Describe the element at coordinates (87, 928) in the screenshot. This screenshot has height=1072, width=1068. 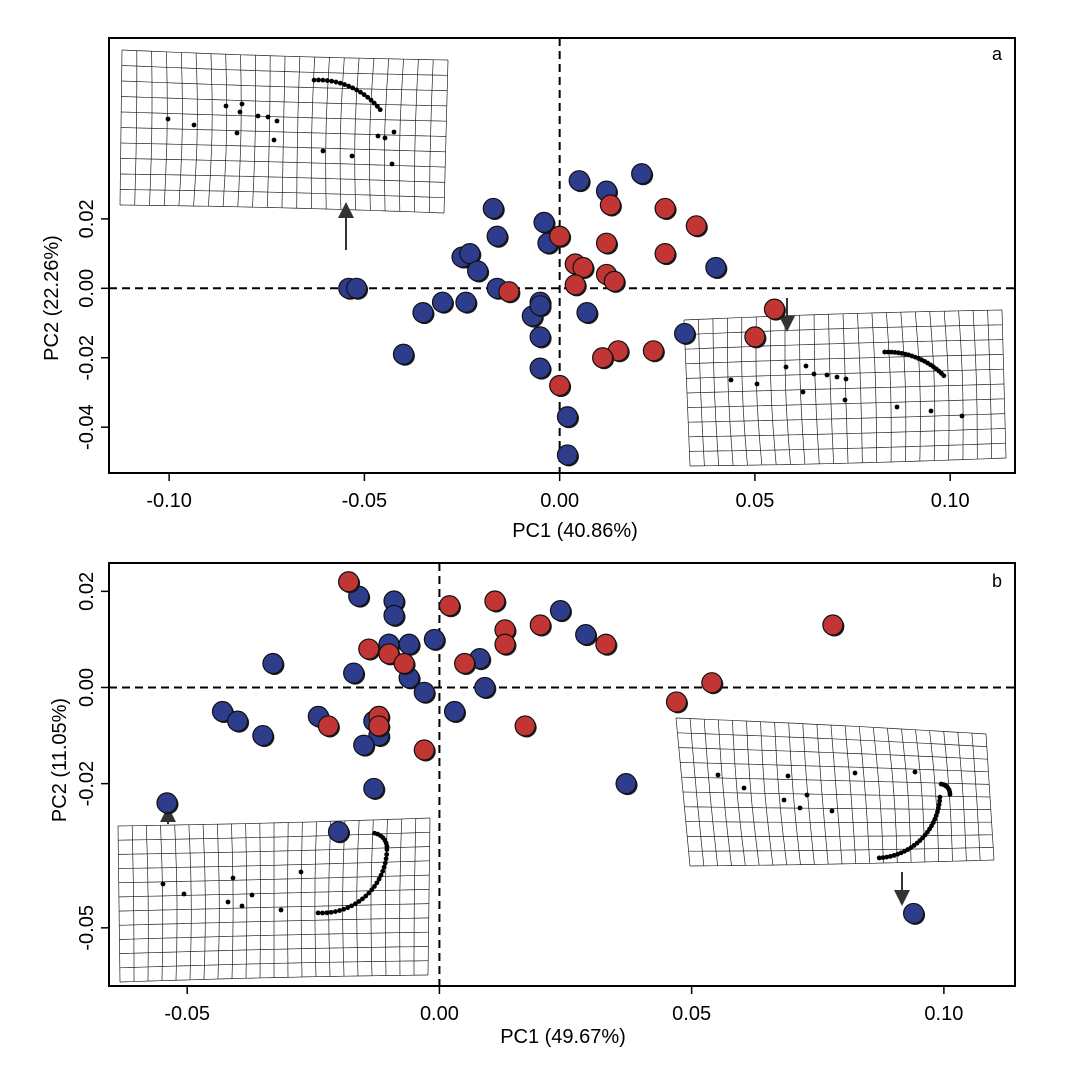
I see `y-tick-label: -0.05` at that location.